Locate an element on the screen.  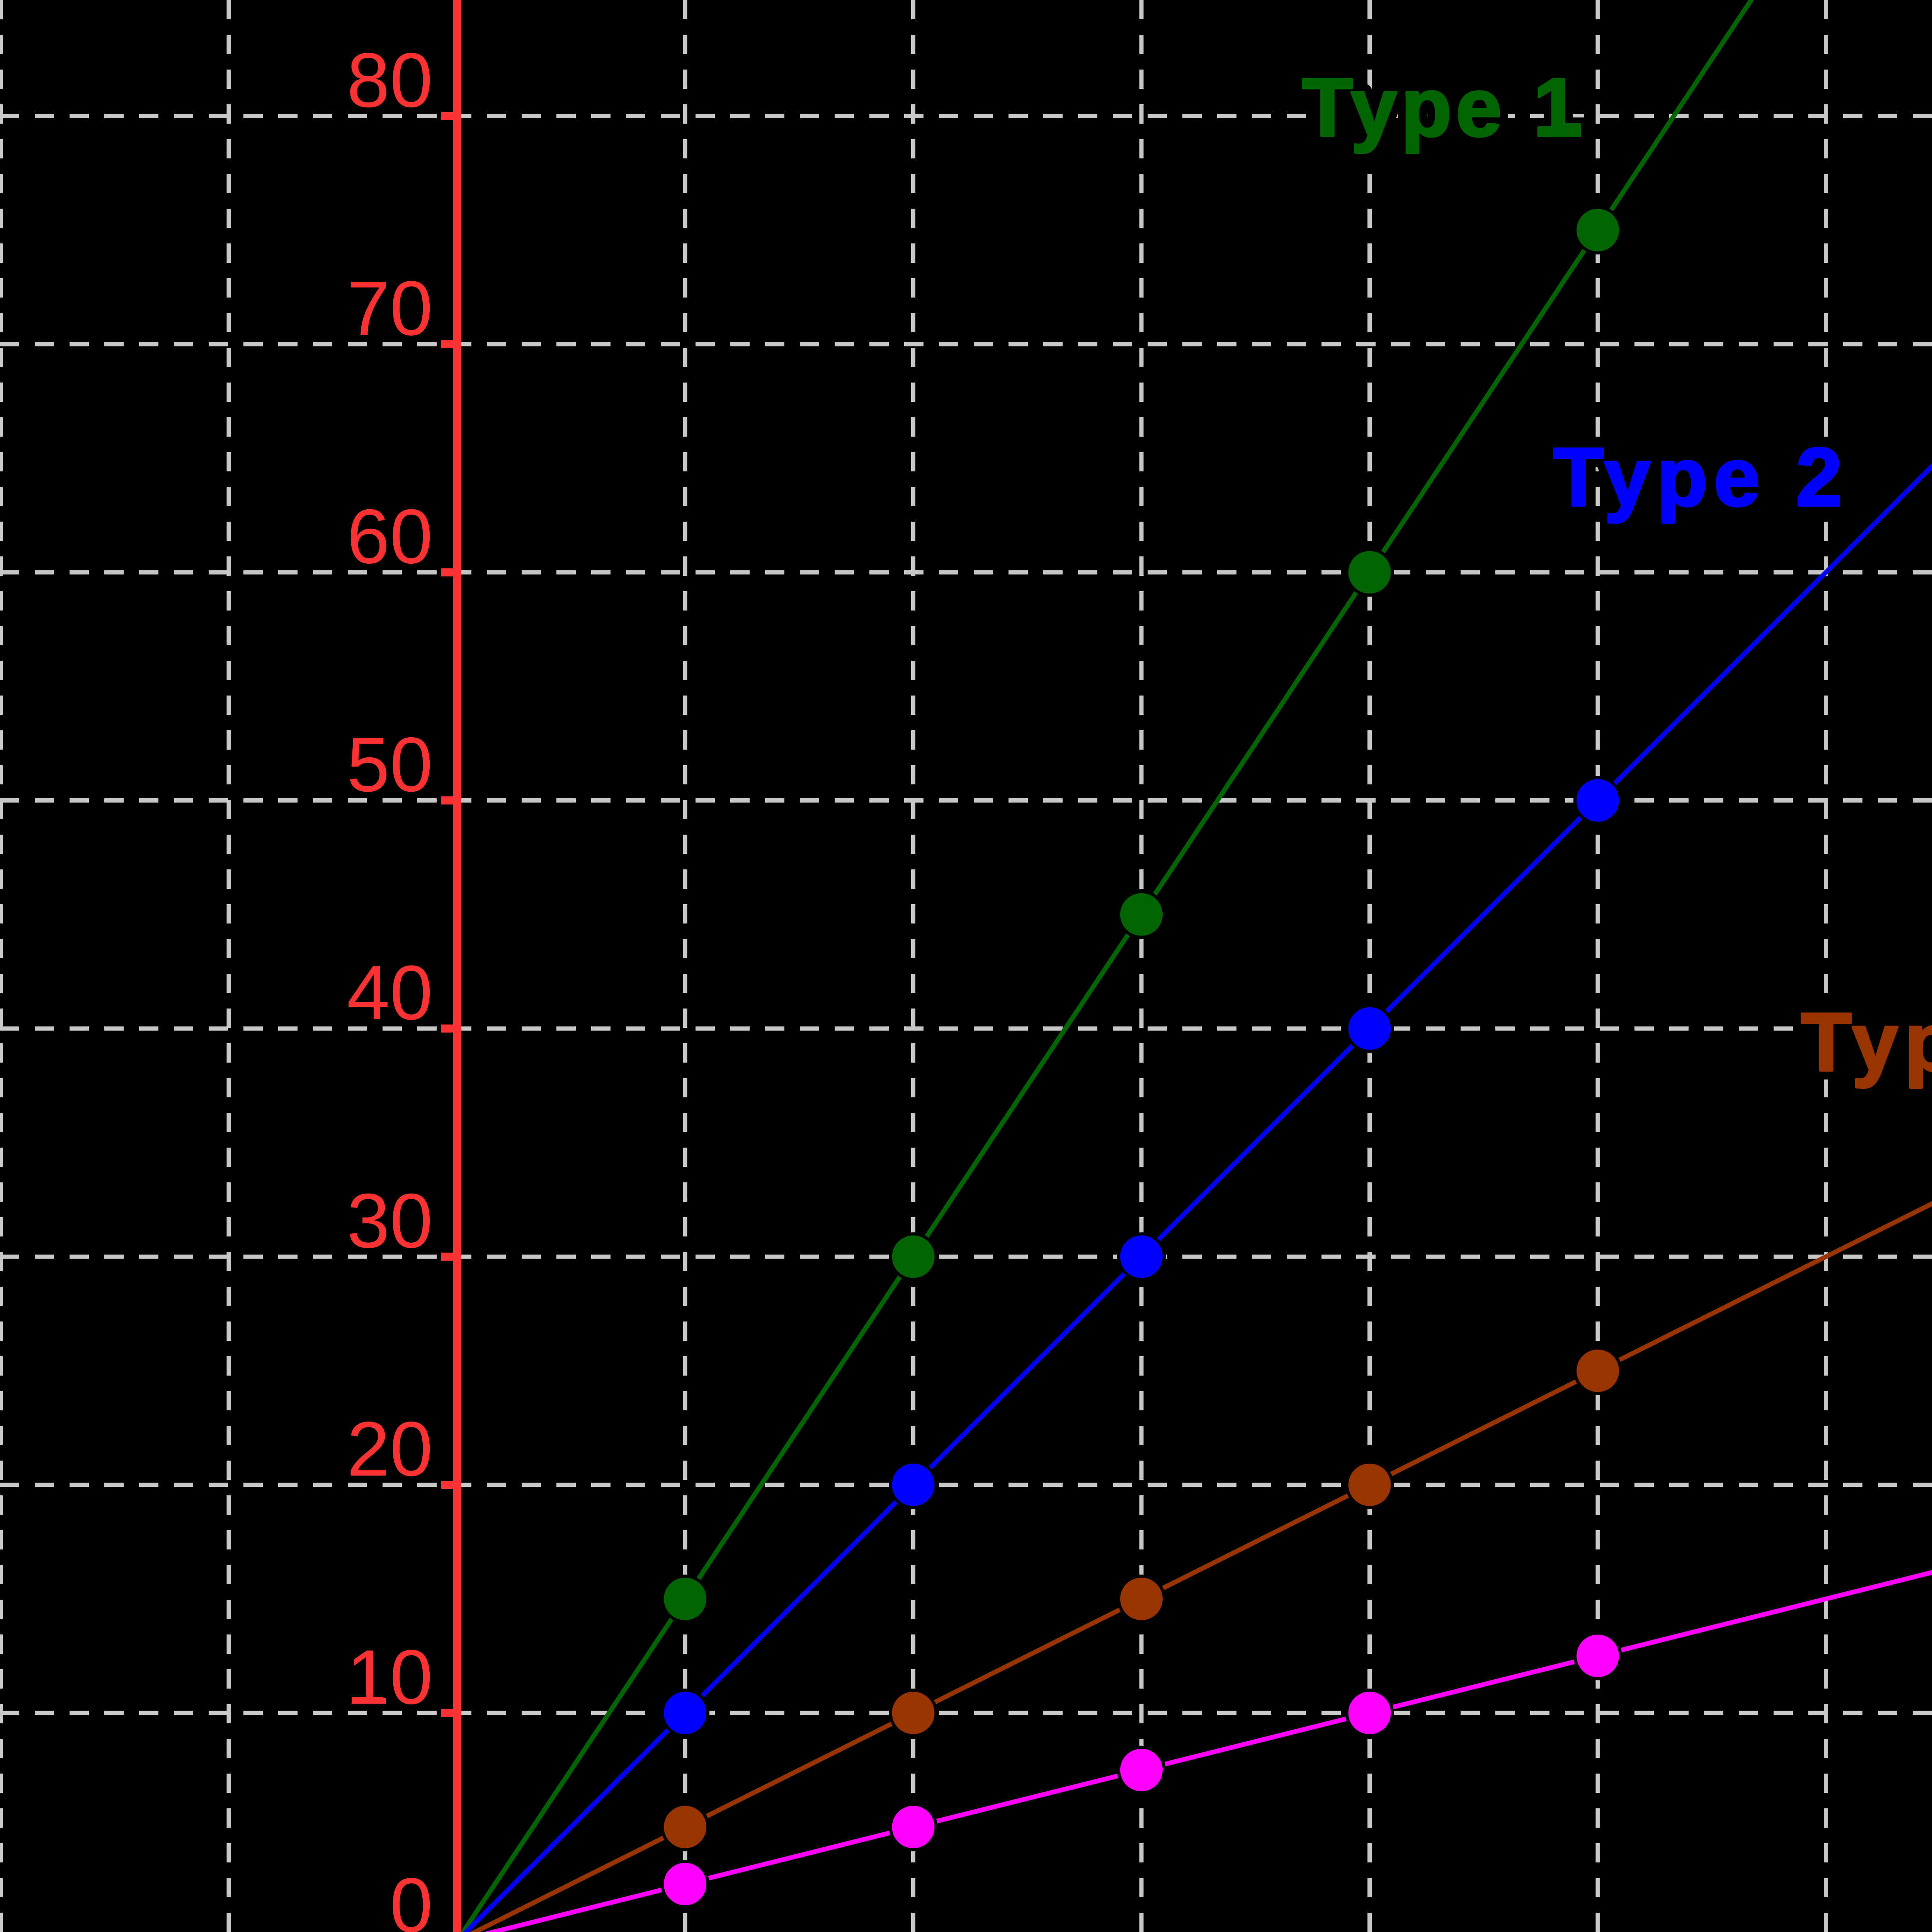
svg-text: 40 is located at coordinates (390, 993).